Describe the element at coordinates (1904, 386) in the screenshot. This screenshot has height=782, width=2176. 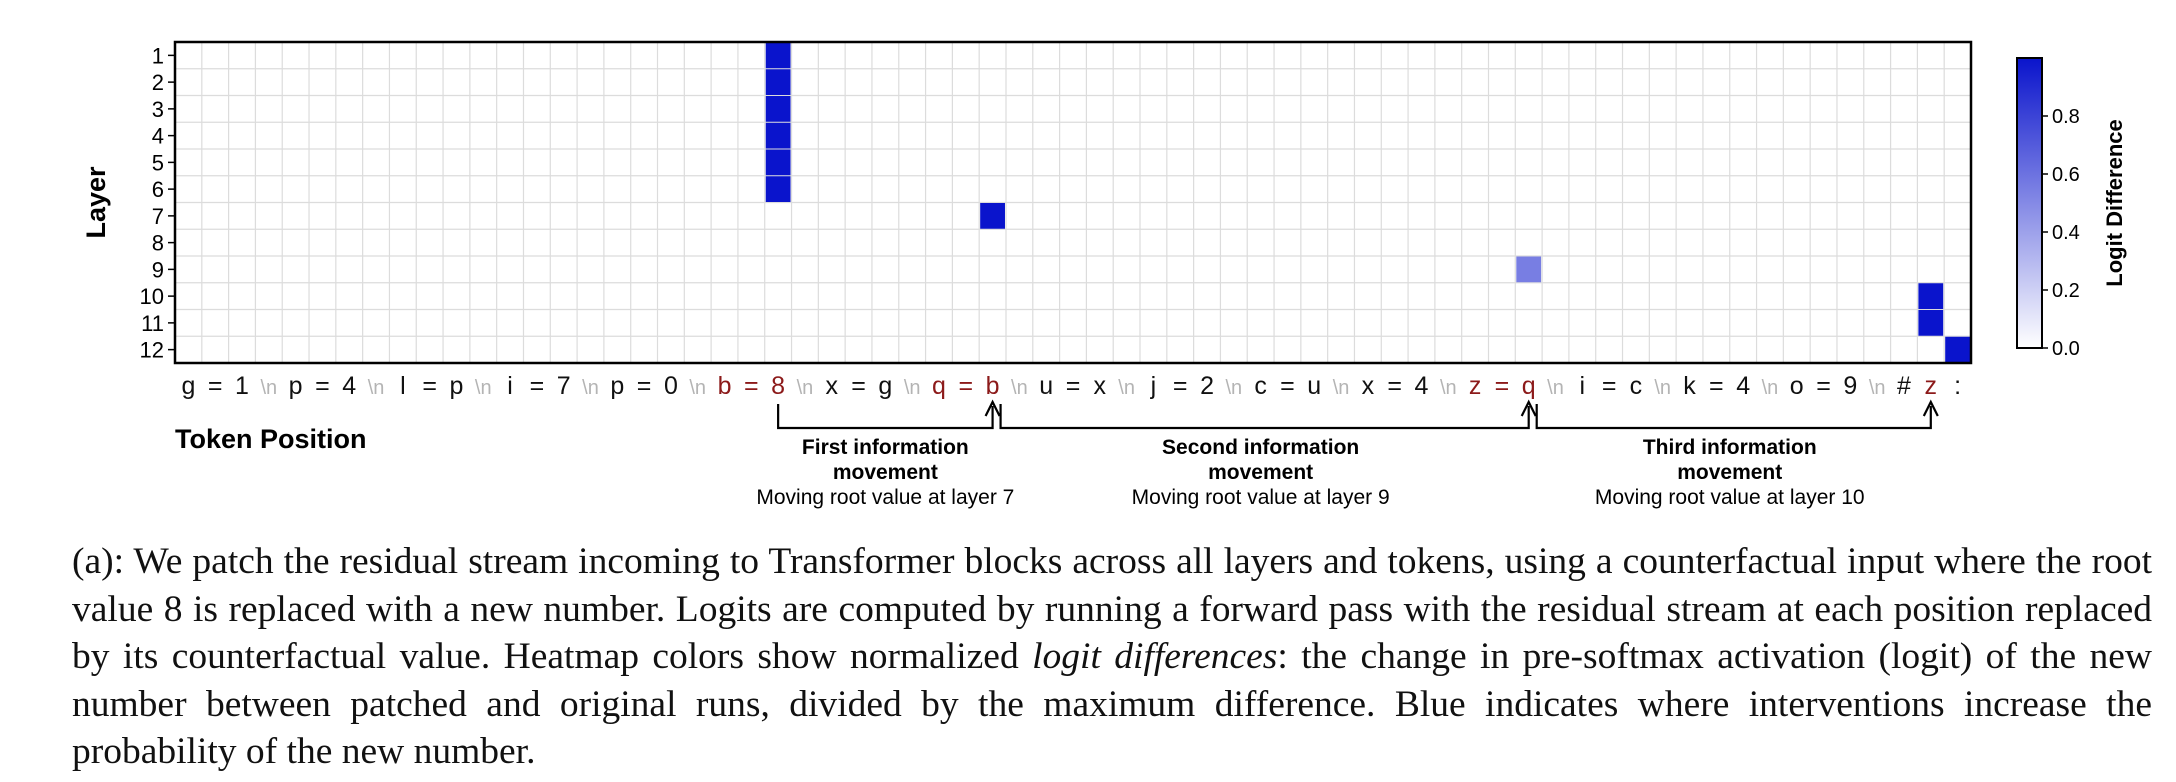
I see `x-token-label: #` at that location.